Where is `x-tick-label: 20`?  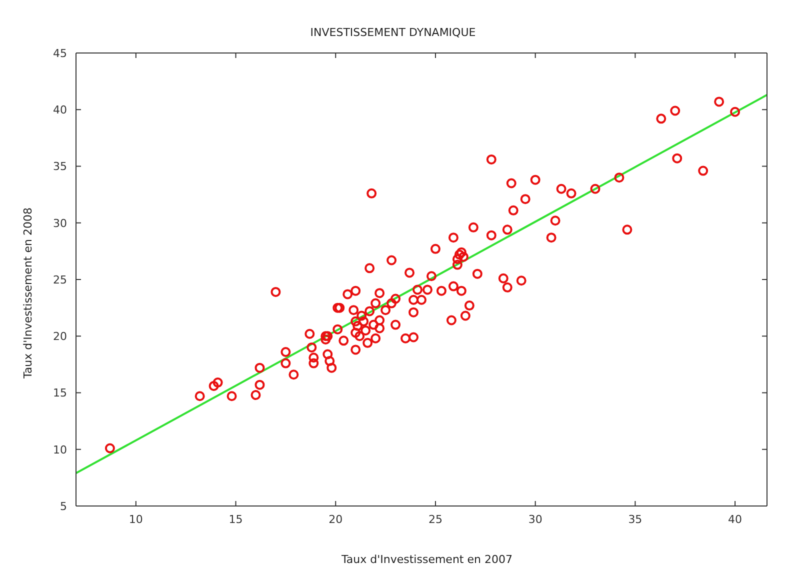 x-tick-label: 20 is located at coordinates (335, 519).